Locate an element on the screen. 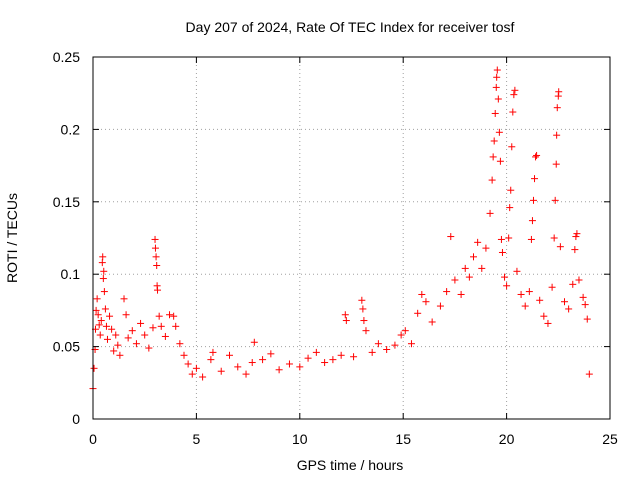 The height and width of the screenshot is (480, 640). x-tick-label: 25 is located at coordinates (610, 439).